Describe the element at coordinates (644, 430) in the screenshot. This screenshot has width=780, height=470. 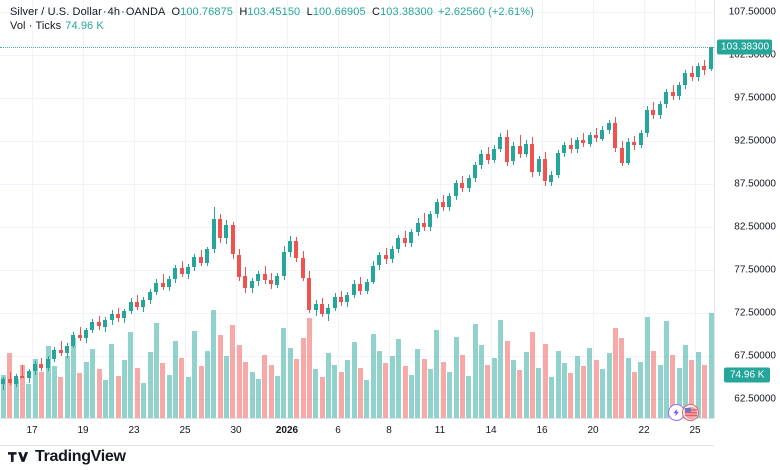
I see `time-tick-label: 22` at that location.